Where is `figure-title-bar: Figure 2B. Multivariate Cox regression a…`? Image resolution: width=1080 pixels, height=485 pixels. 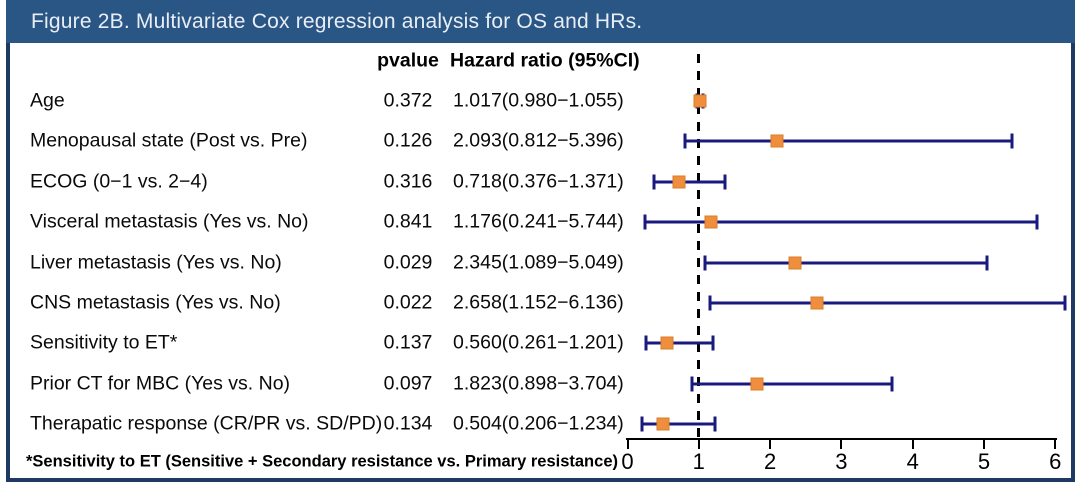
figure-title-bar: Figure 2B. Multivariate Cox regression a… is located at coordinates (540, 21).